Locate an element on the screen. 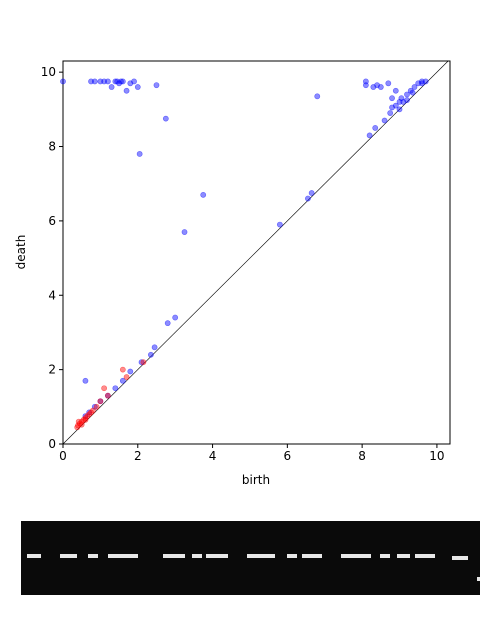 This screenshot has width=500, height=621. image-strip is located at coordinates (250, 558).